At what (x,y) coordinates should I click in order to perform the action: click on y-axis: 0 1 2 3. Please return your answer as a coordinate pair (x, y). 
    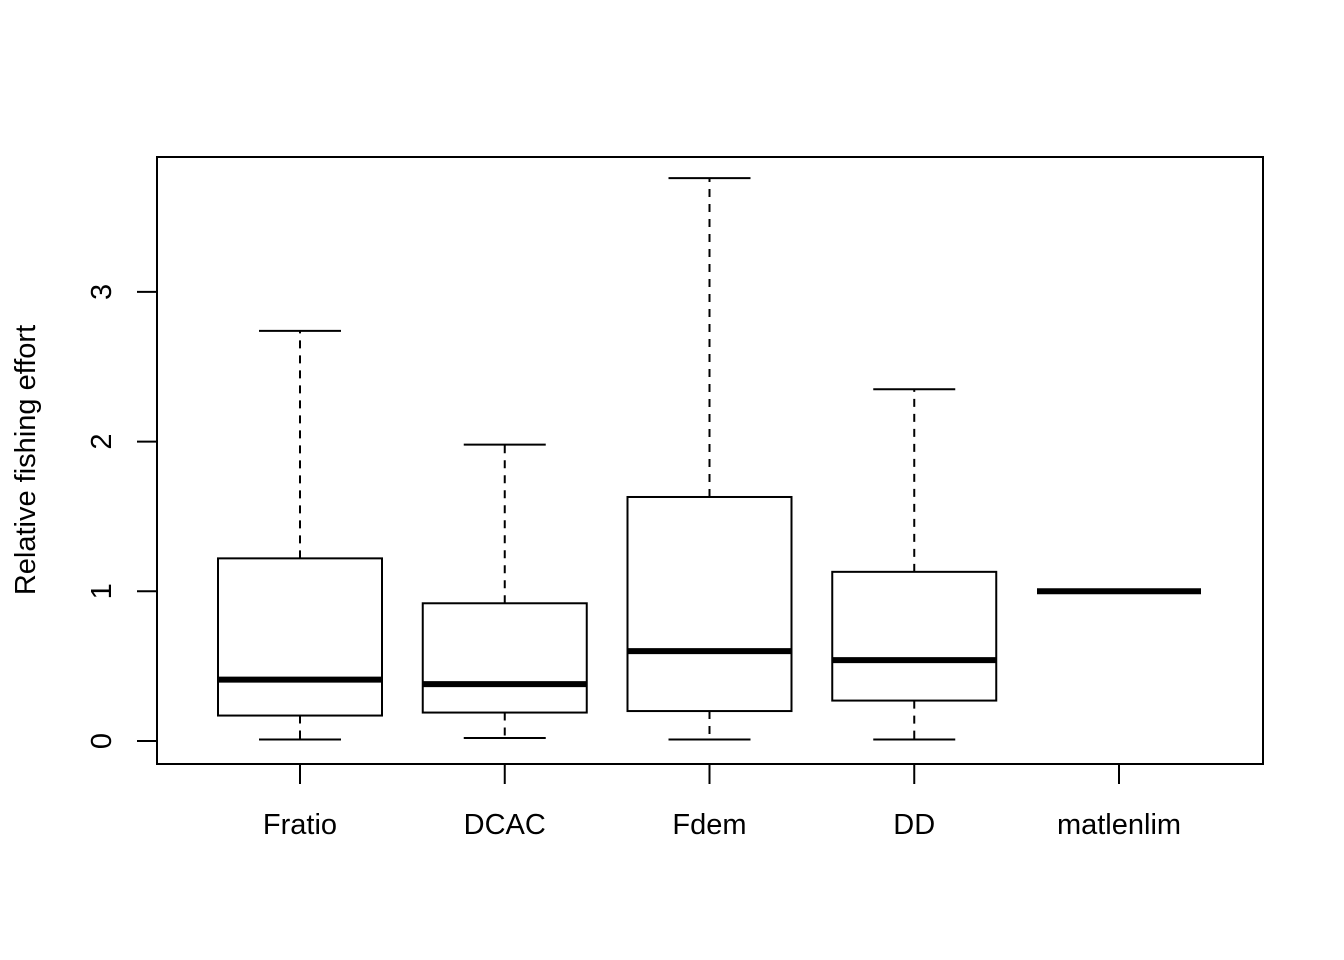
    Looking at the image, I should click on (121, 516).